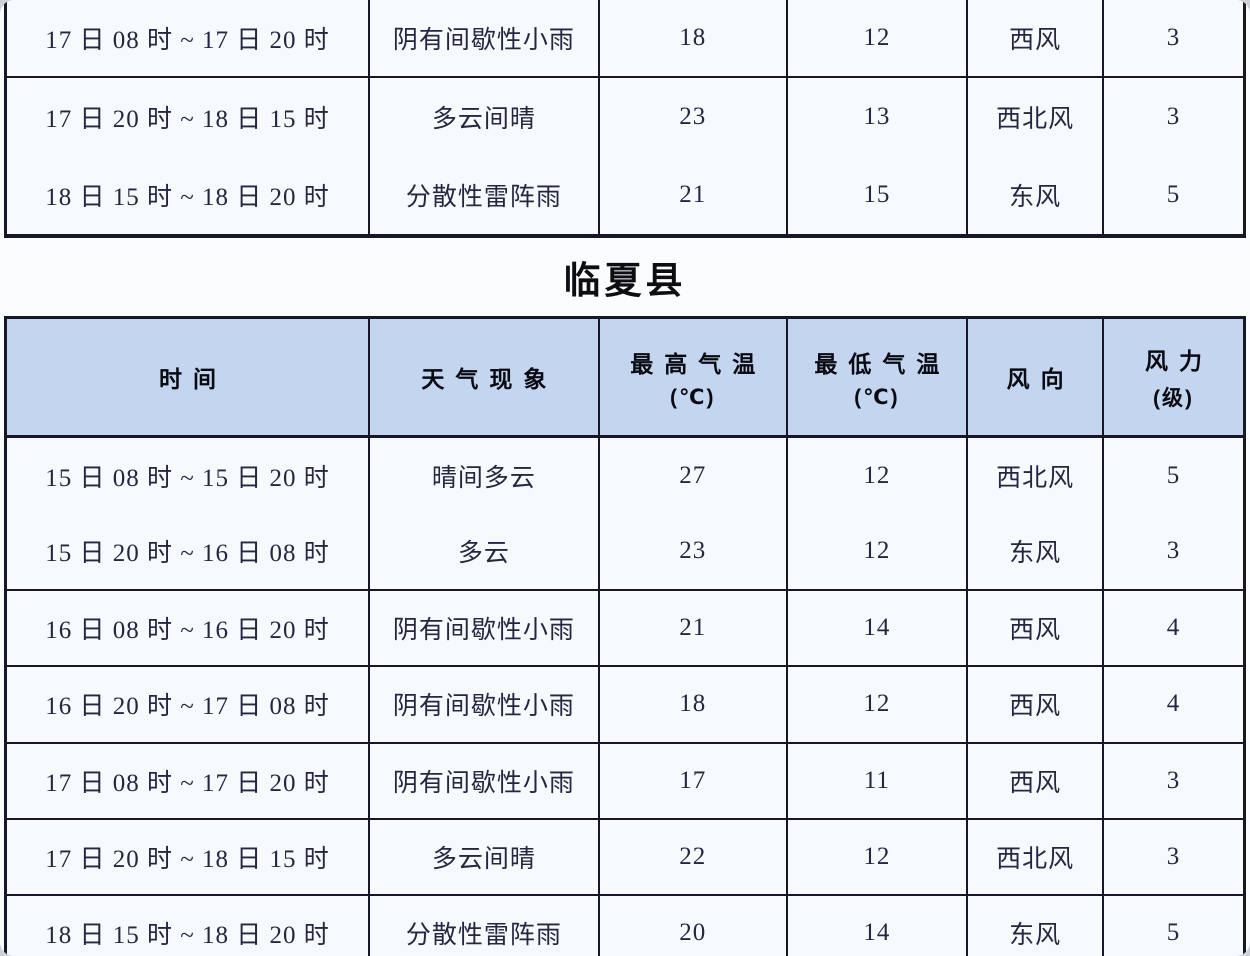 The width and height of the screenshot is (1250, 956). Describe the element at coordinates (187, 478) in the screenshot. I see `time-cell: 15 日 08 时 ~ 15 日 20 时` at that location.